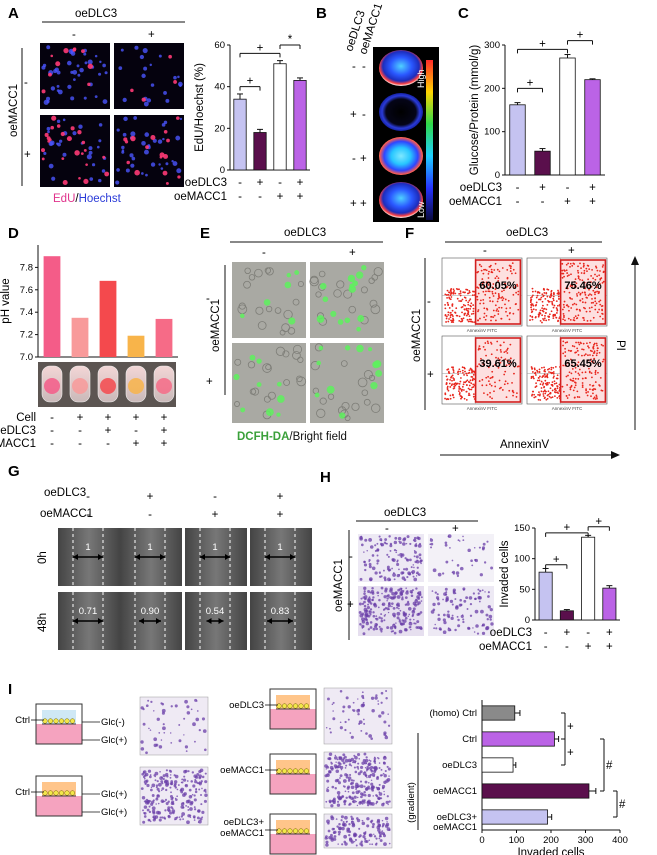  What do you see at coordinates (215, 515) in the screenshot?
I see `g-sign-macc1: +` at bounding box center [215, 515].